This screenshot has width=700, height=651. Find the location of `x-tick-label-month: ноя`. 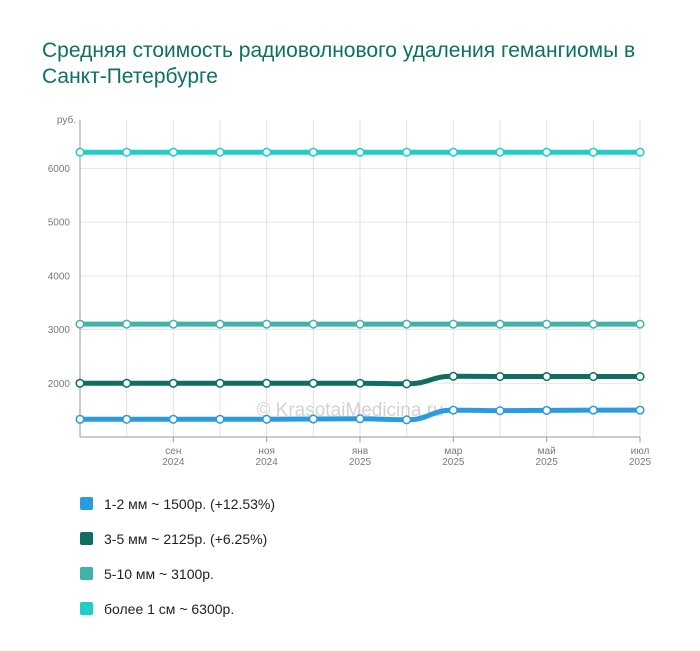

x-tick-label-month: ноя is located at coordinates (266, 451).